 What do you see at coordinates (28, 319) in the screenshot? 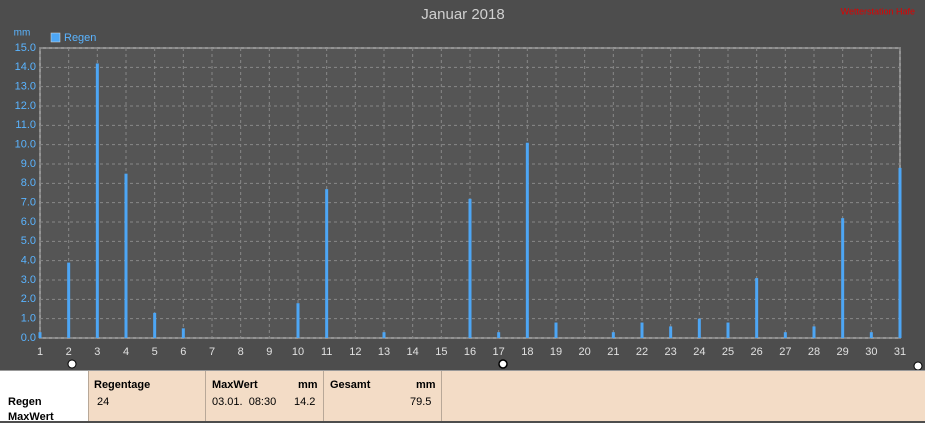
I see `y-tick-label: 1.0` at bounding box center [28, 319].